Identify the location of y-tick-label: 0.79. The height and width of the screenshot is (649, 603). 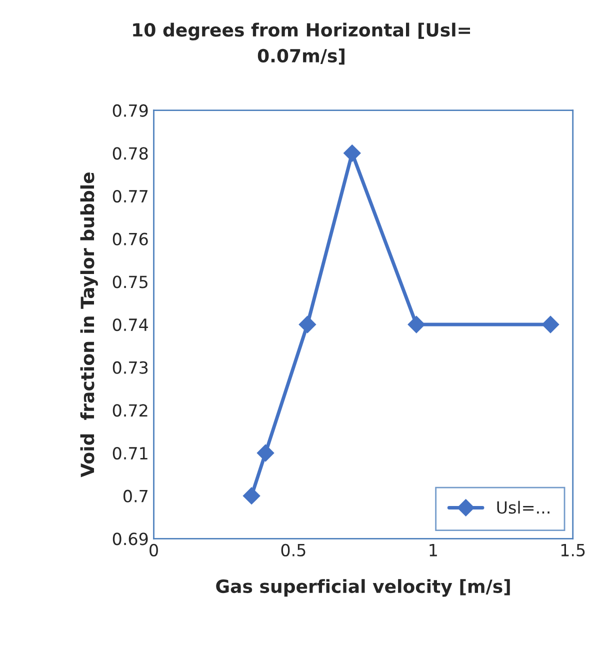
(130, 110).